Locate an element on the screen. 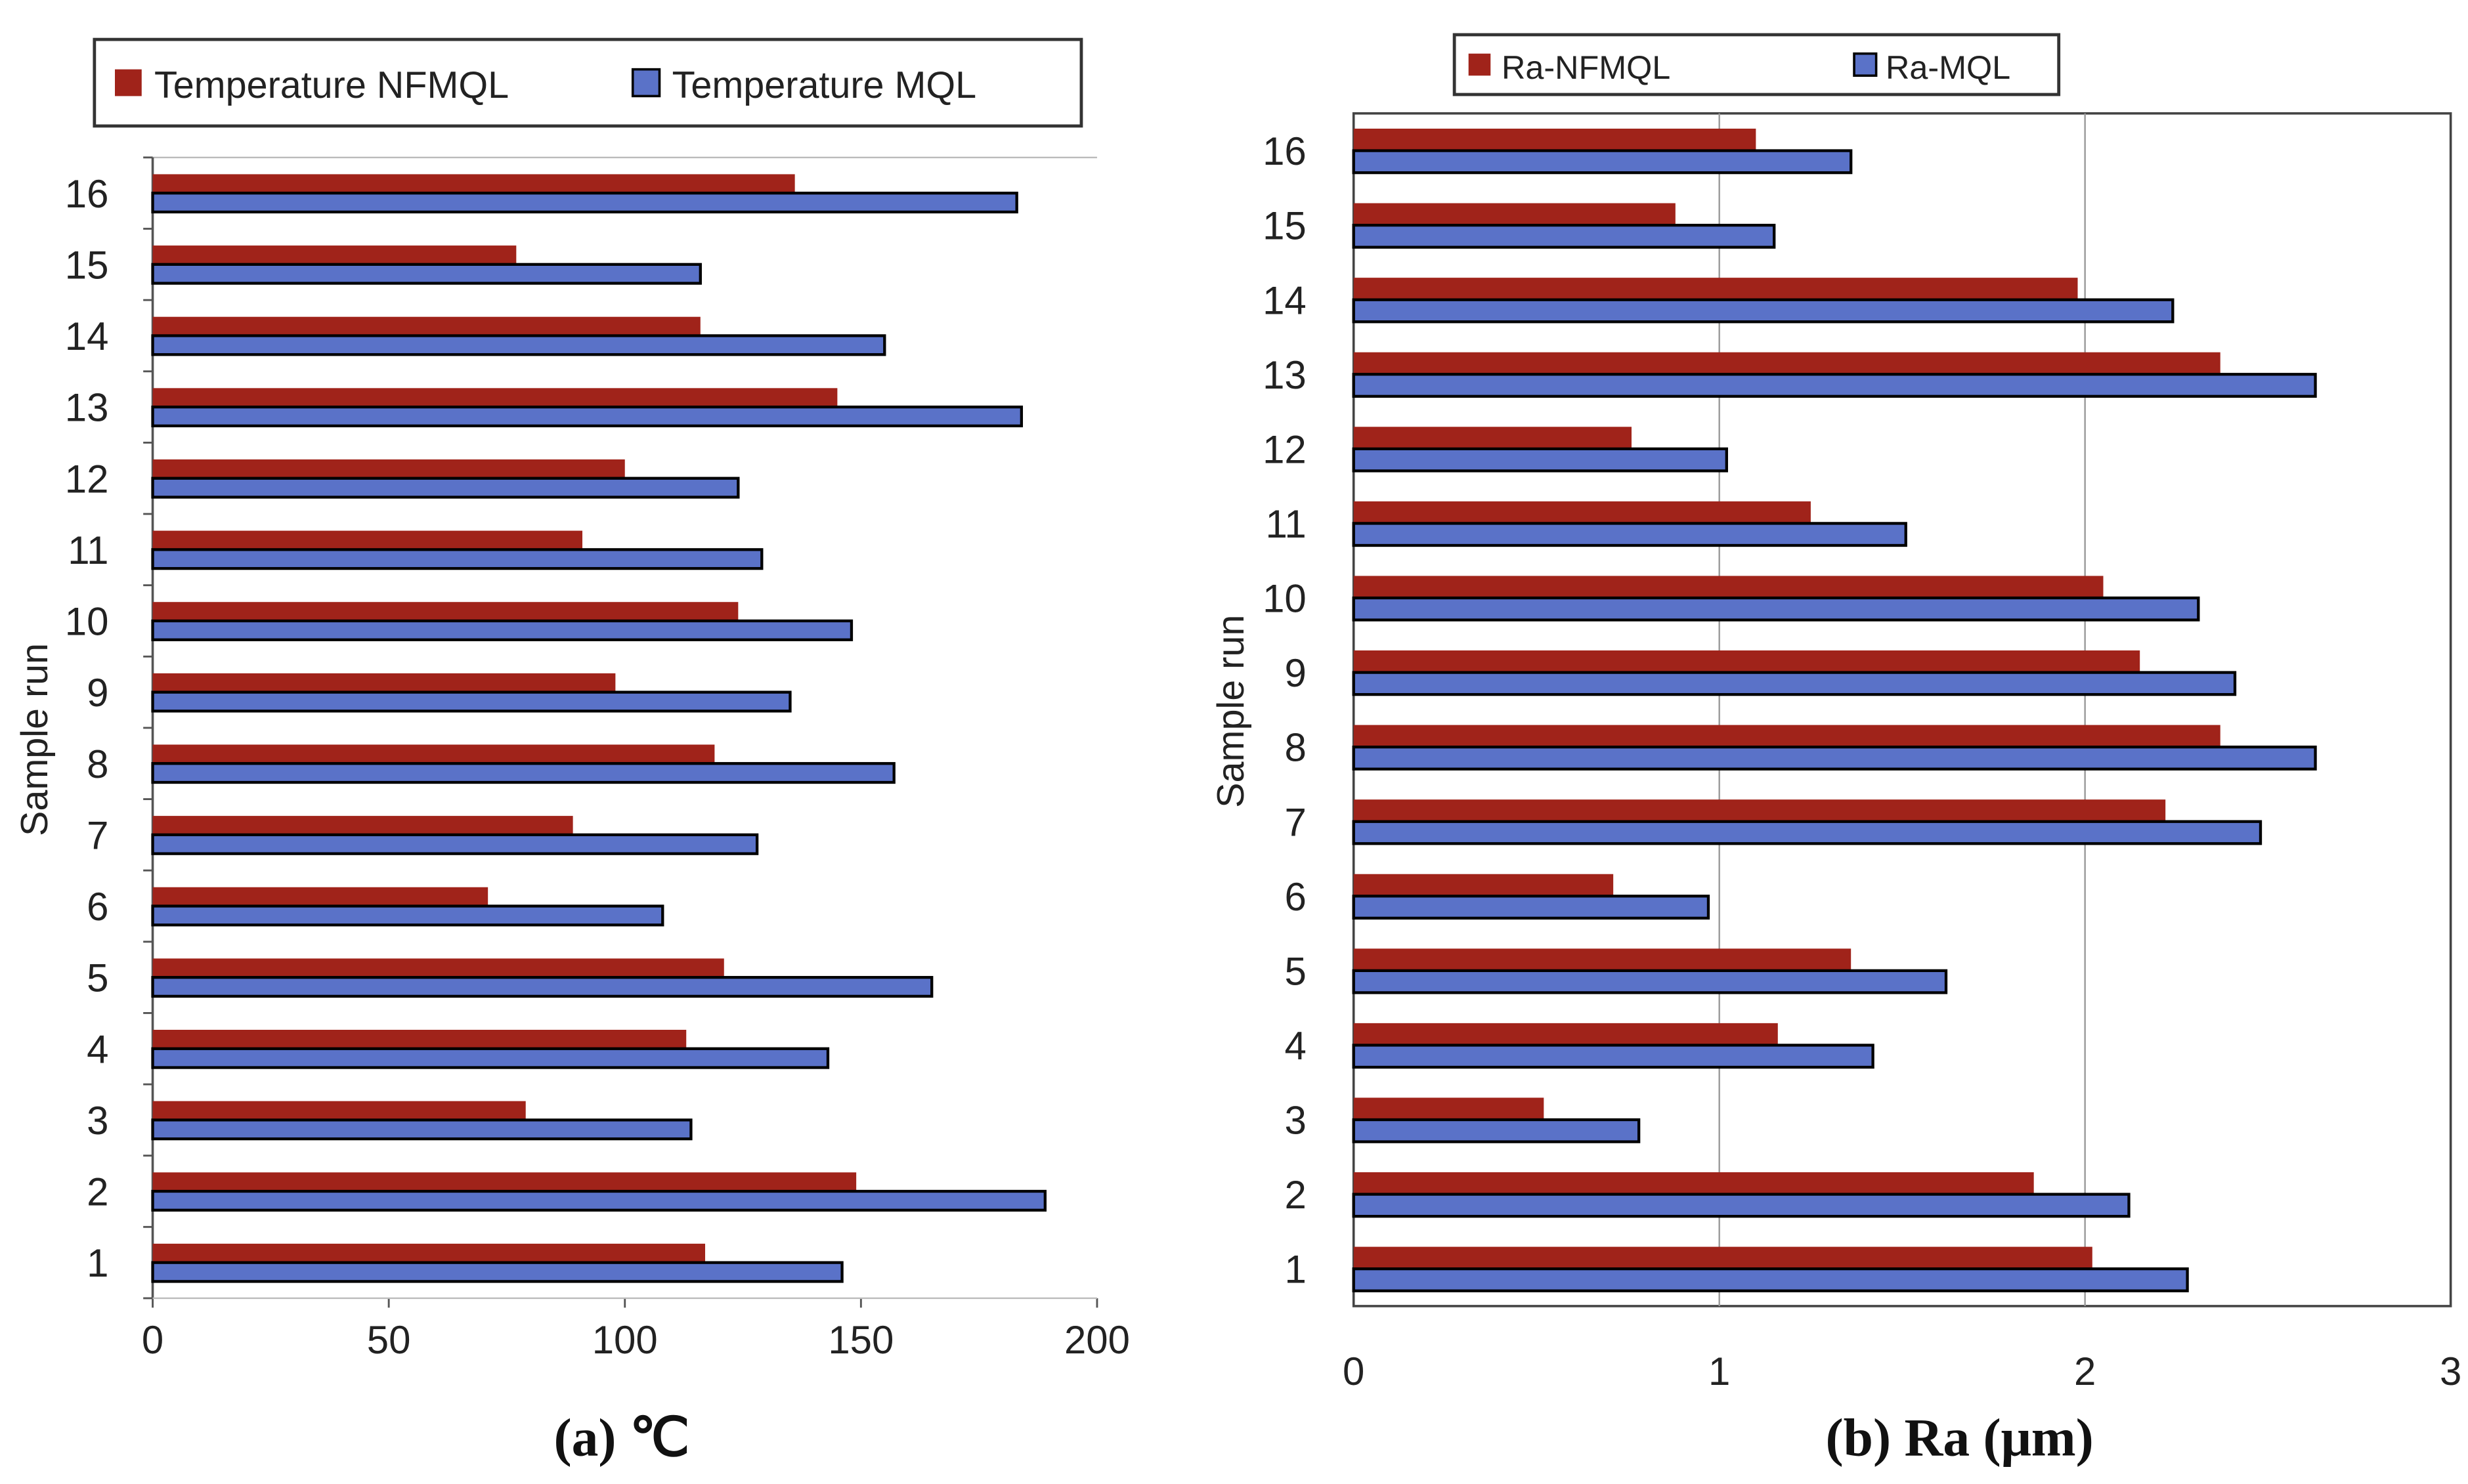 This screenshot has height=1484, width=2468. y-axis-label-b: Sample run is located at coordinates (1231, 712).